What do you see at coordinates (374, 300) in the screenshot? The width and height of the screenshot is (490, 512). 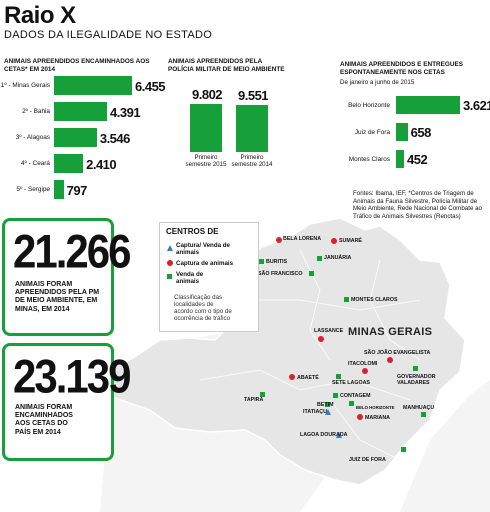 I see `city-label-montes-claros: MONTES CLAROS` at bounding box center [374, 300].